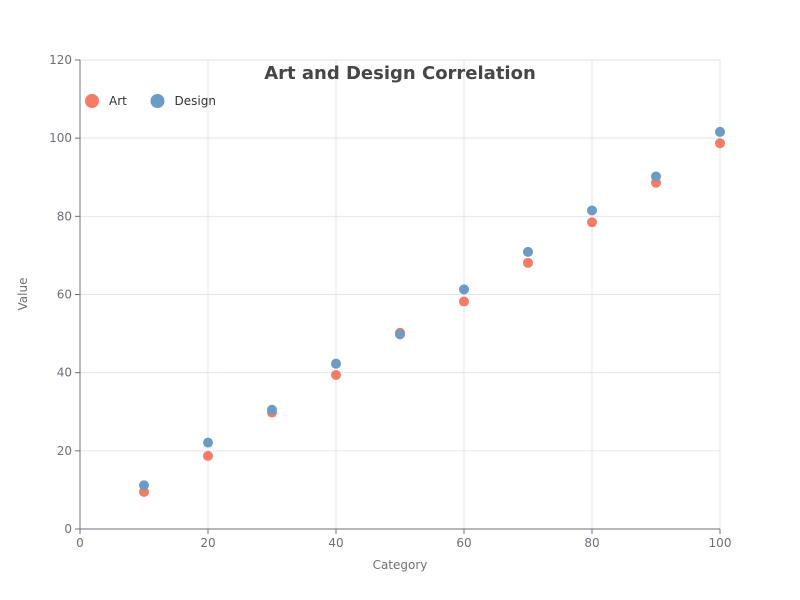 The height and width of the screenshot is (600, 800). What do you see at coordinates (463, 543) in the screenshot?
I see `x-tick-label: 60` at bounding box center [463, 543].